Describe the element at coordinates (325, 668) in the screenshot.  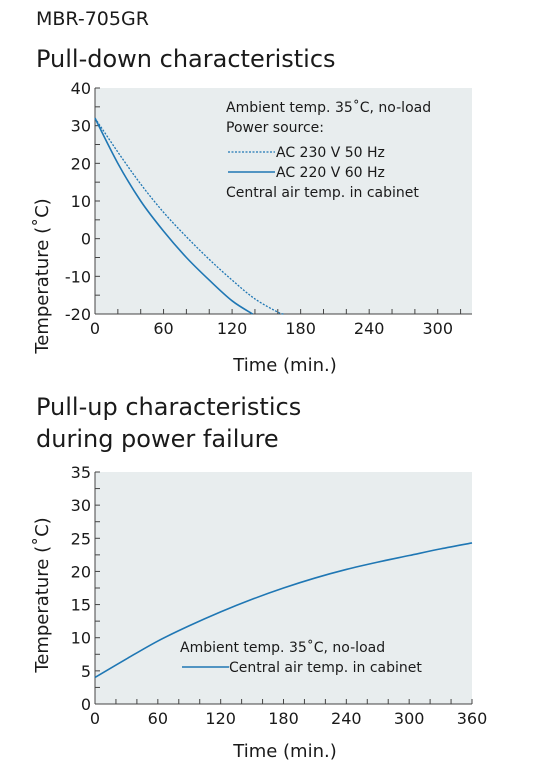
I see `legend-label-central-air: Central air temp. in cabinet` at that location.